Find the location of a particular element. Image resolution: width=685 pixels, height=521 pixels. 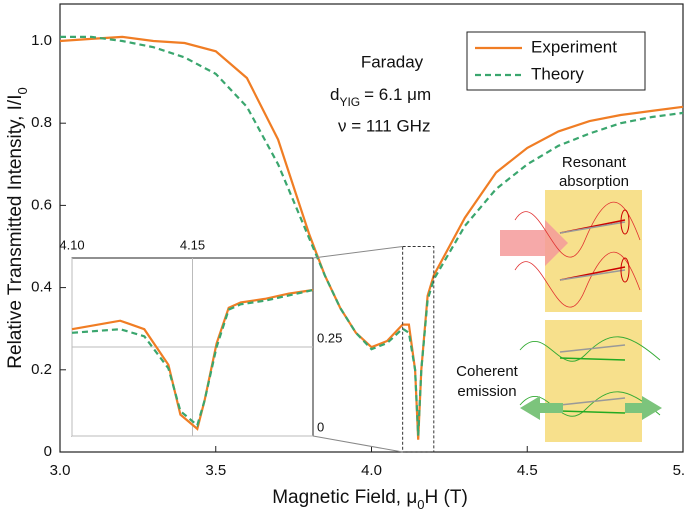

x-axis-label: Magnetic Field, μ0H (T) is located at coordinates (370, 499).